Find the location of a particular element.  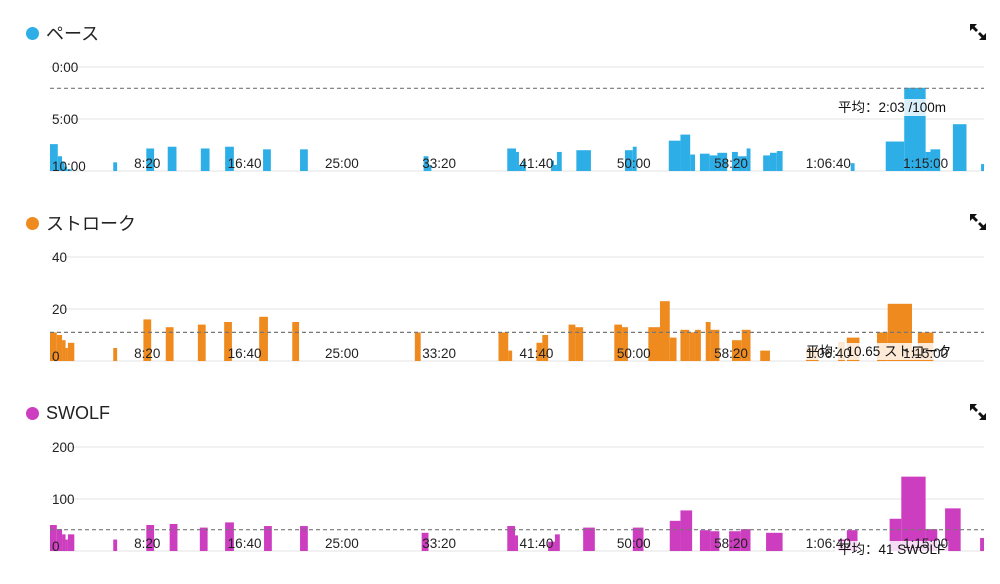

swolf-expand-icon is located at coordinates (978, 412).